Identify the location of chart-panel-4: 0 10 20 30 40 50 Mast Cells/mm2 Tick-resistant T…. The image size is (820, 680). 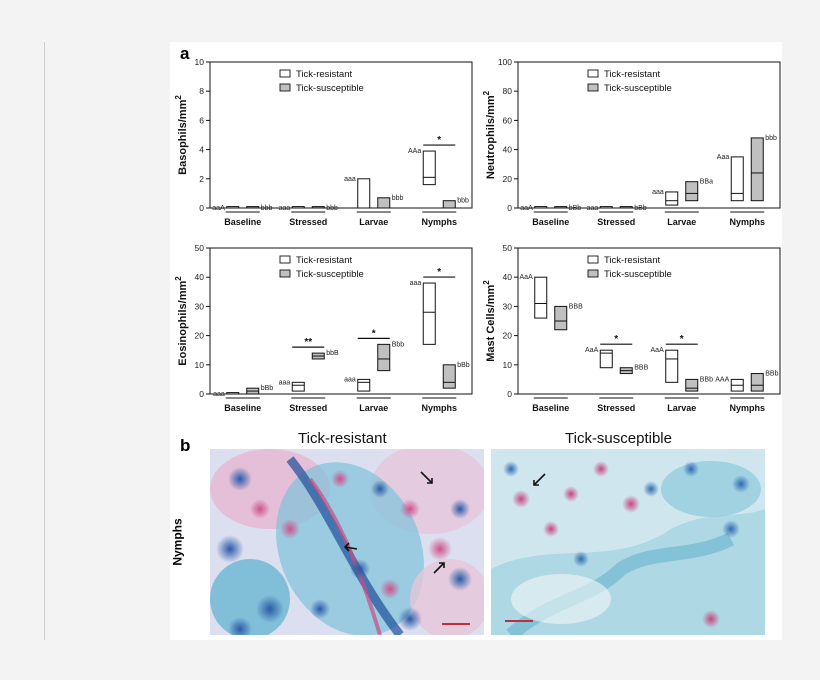
(631, 328).